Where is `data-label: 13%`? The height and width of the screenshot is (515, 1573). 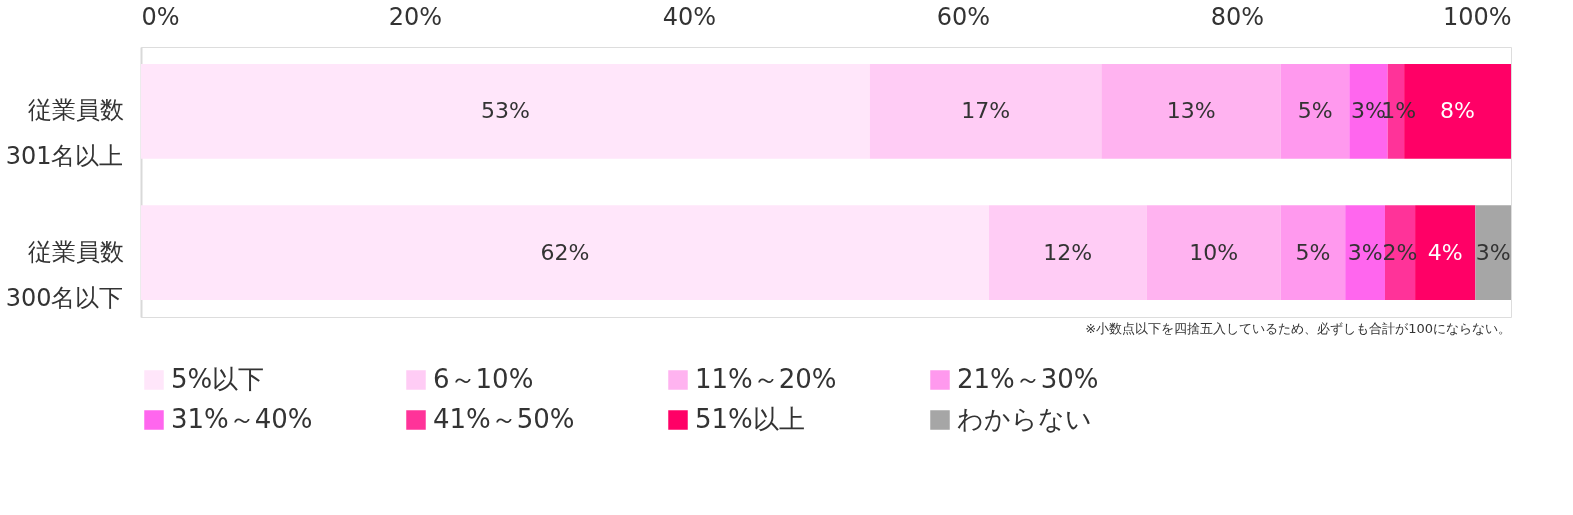 data-label: 13% is located at coordinates (1191, 111).